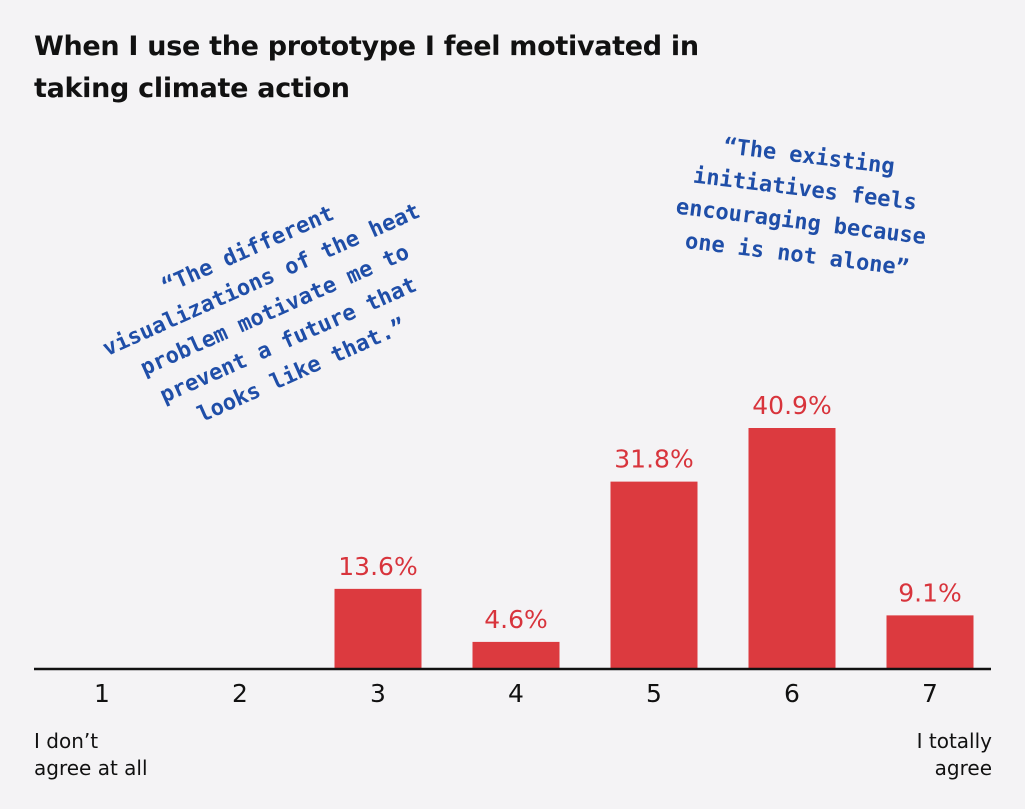 Image resolution: width=1025 pixels, height=809 pixels. What do you see at coordinates (516, 619) in the screenshot?
I see `data-label-4: 4.6%` at bounding box center [516, 619].